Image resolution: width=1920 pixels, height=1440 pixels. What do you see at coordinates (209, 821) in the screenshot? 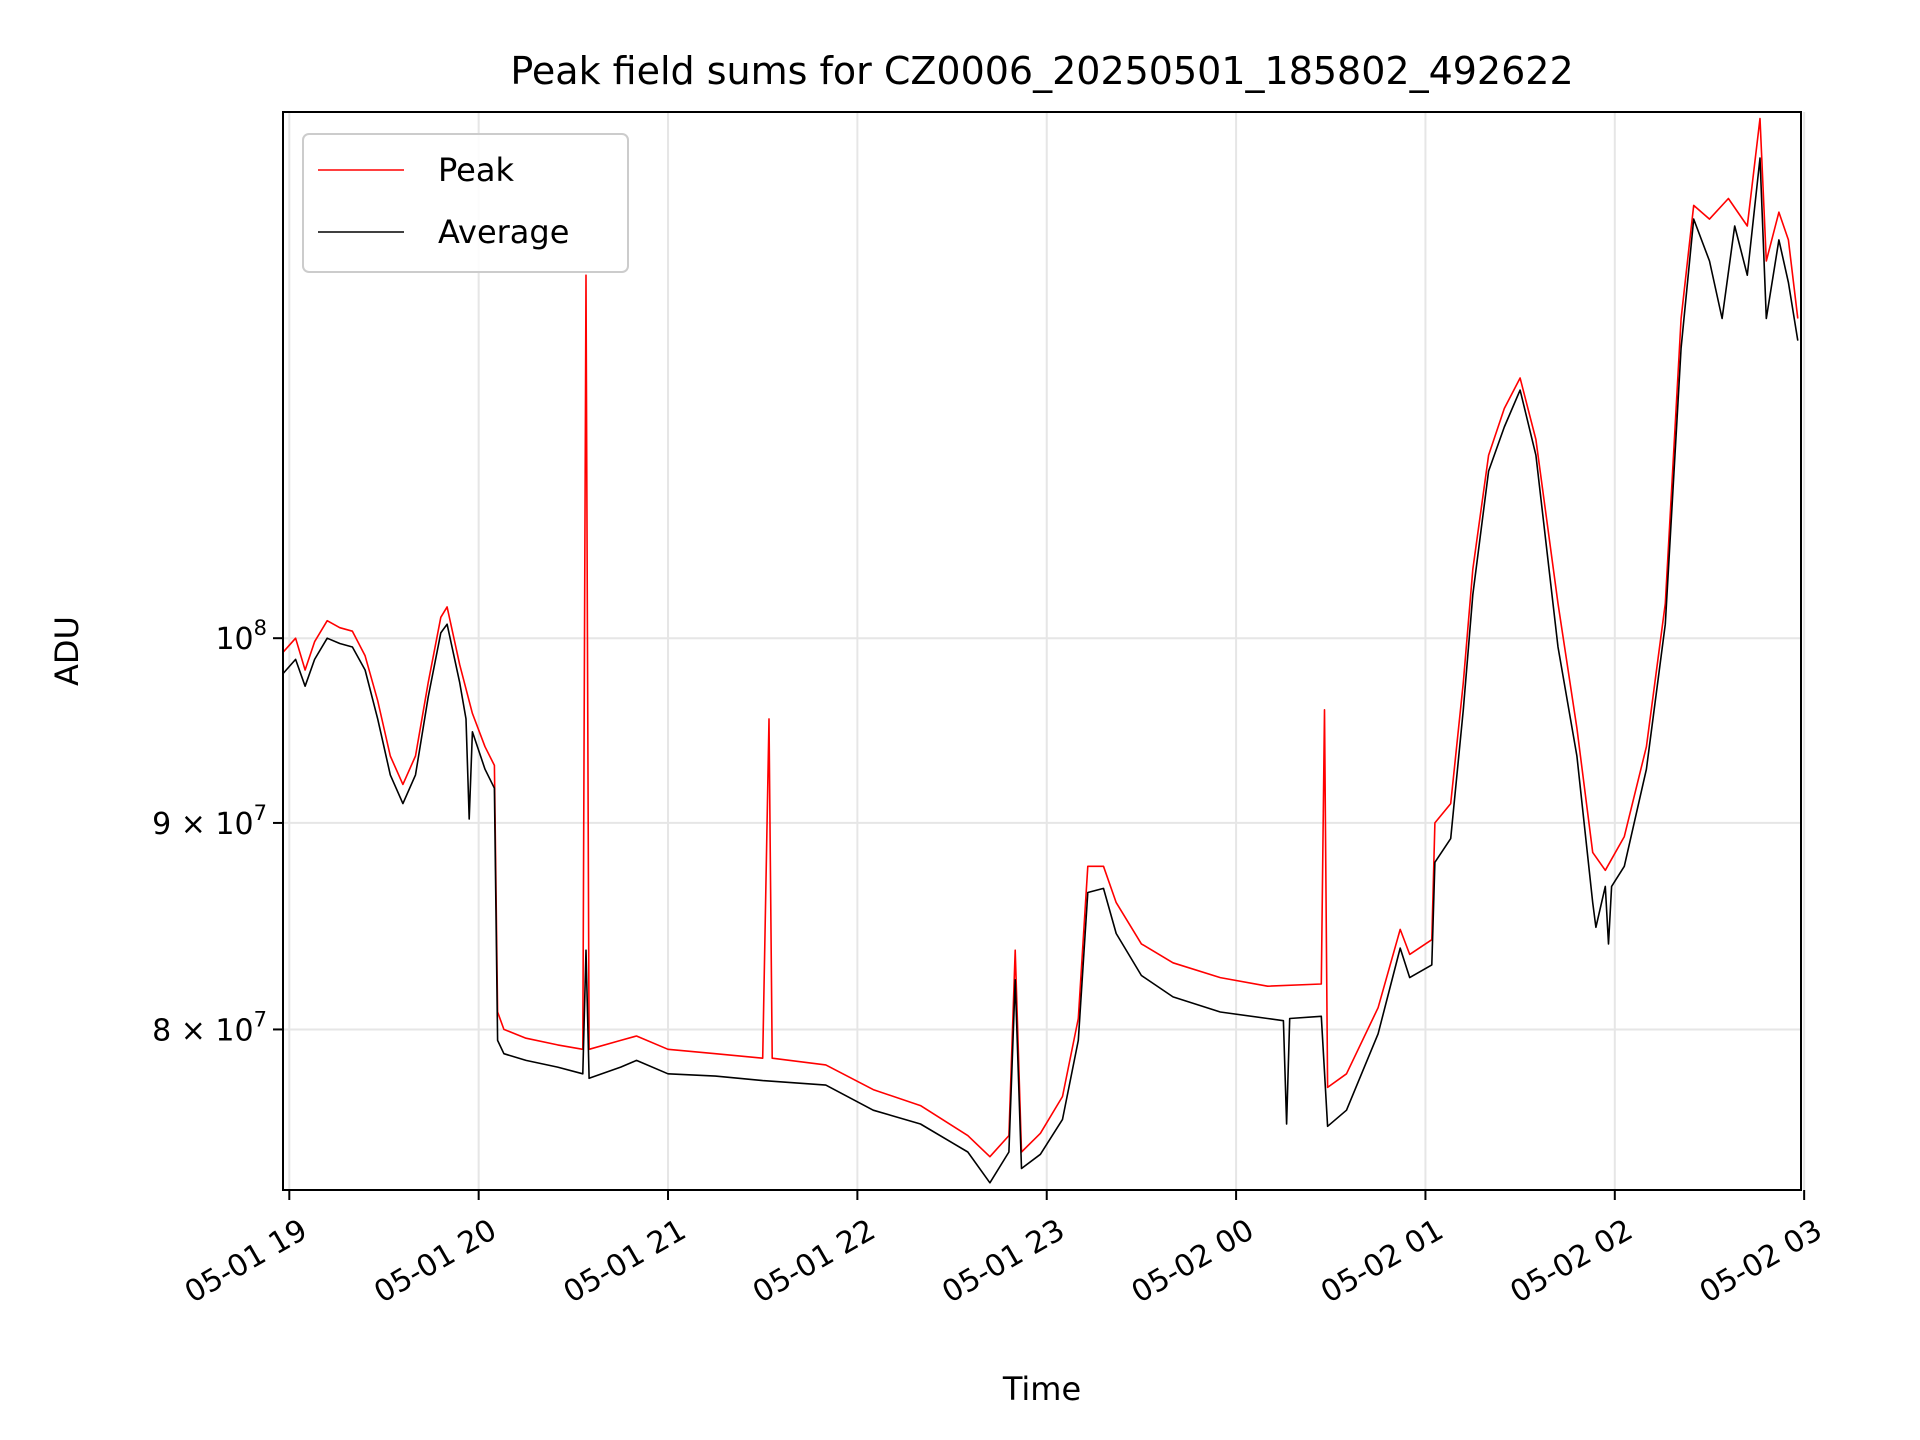
I see `y-tick-label: 9 × 107` at bounding box center [209, 821].